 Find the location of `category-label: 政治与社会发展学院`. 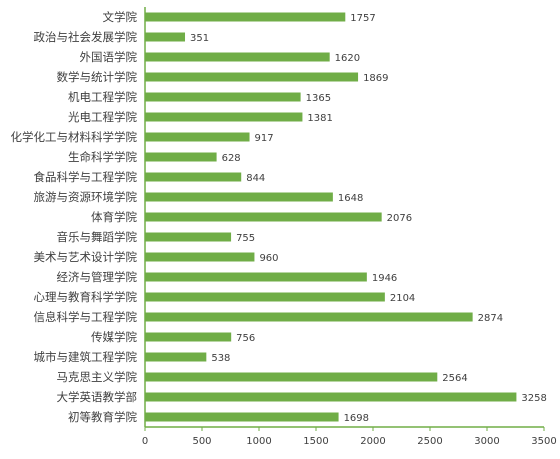

category-label: 政治与社会发展学院 is located at coordinates (86, 37).